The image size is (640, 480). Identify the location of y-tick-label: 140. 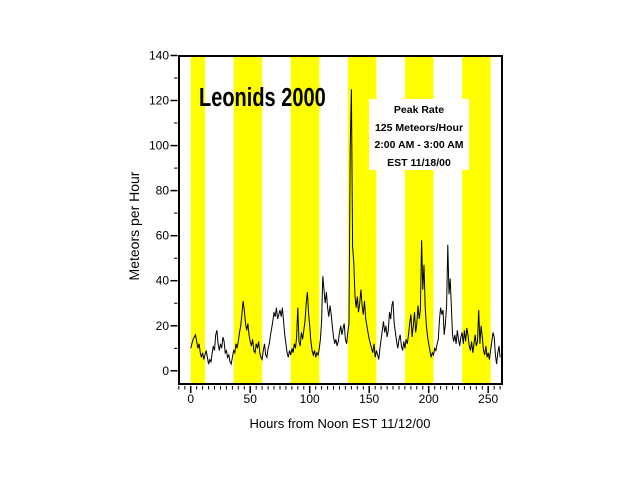
(159, 56).